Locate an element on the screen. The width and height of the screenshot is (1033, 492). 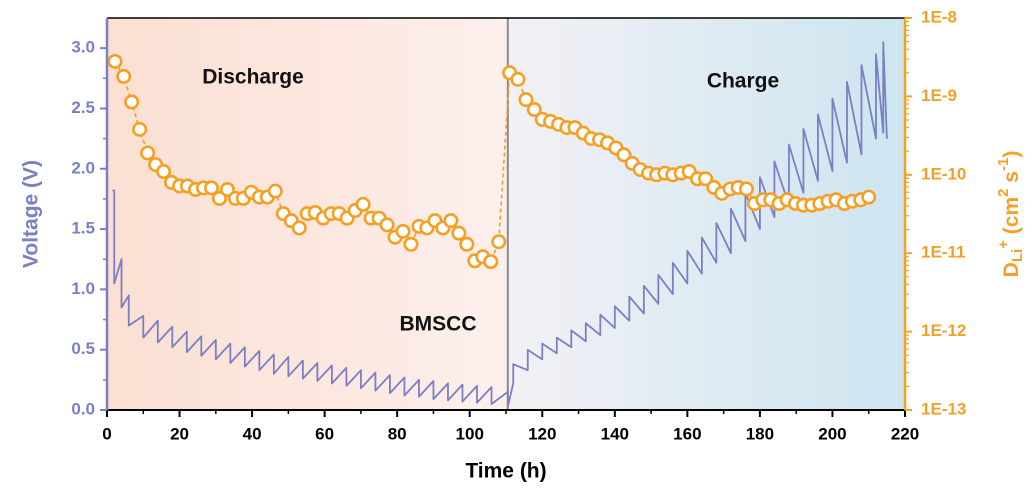
y2-axis-title-part: D is located at coordinates (1011, 269).